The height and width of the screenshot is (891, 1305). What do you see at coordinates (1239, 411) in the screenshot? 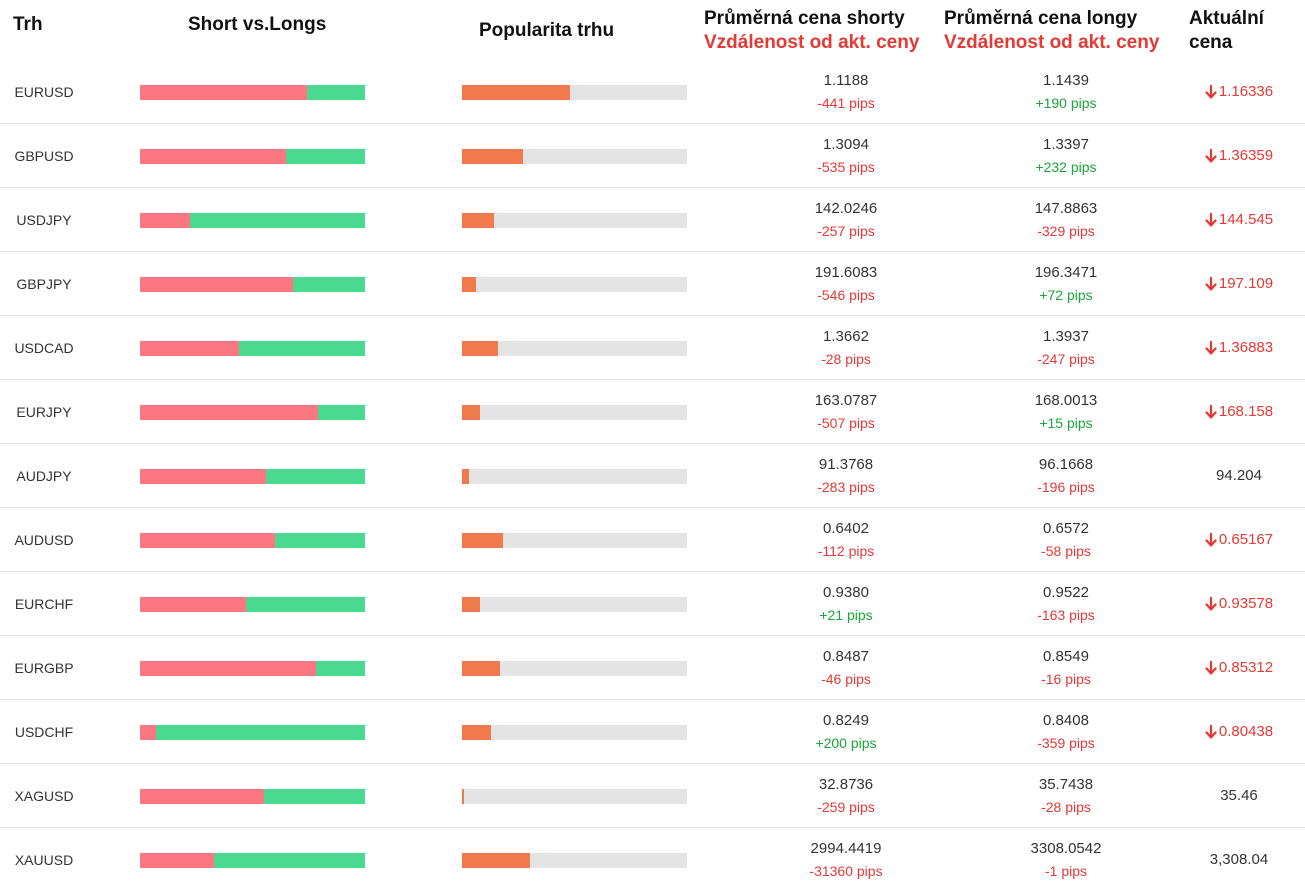
I see `current-price: 168.158` at bounding box center [1239, 411].